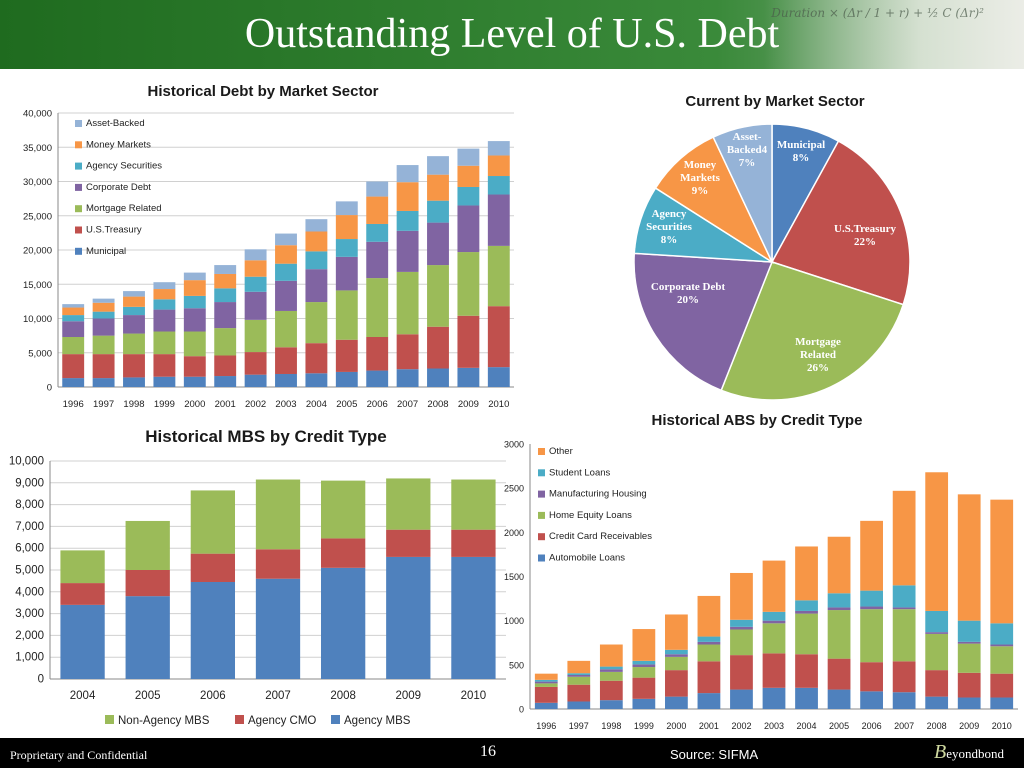 This screenshot has height=768, width=1024. What do you see at coordinates (644, 726) in the screenshot?
I see `abs-xtick-label: 1999` at bounding box center [644, 726].